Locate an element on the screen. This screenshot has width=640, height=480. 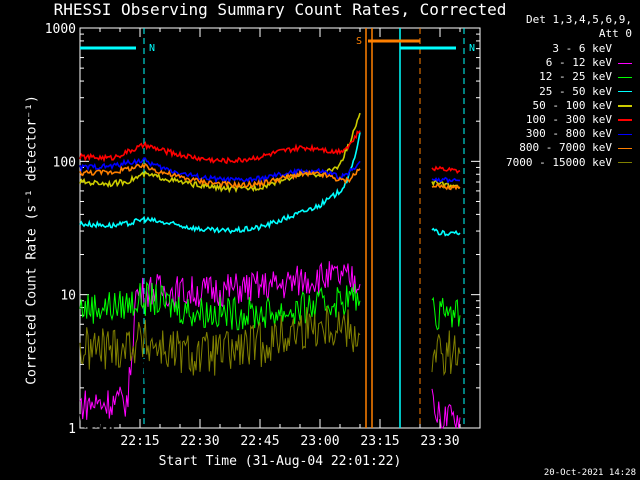
legend-item: 100 - 300 keV is located at coordinates (569, 120).